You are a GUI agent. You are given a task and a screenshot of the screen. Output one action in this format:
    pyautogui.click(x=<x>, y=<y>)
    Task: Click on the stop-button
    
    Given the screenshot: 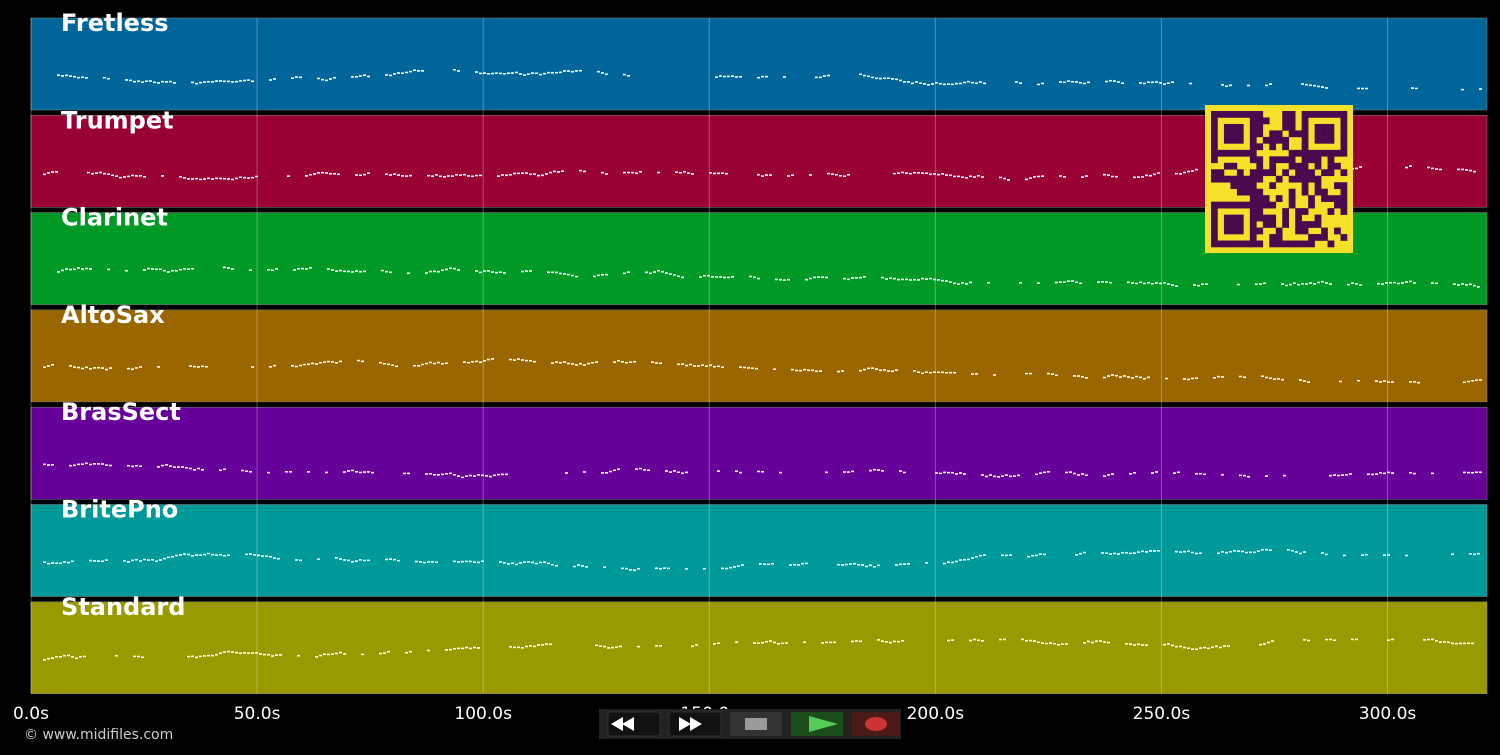 What is the action you would take?
    pyautogui.click(x=756, y=724)
    